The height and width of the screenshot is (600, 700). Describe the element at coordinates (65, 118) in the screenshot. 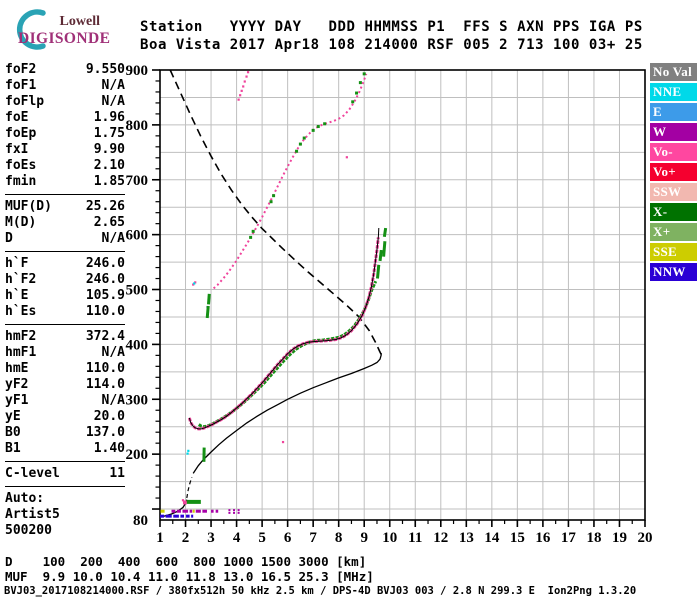

I see `param-row-foE: foE 1.96` at that location.